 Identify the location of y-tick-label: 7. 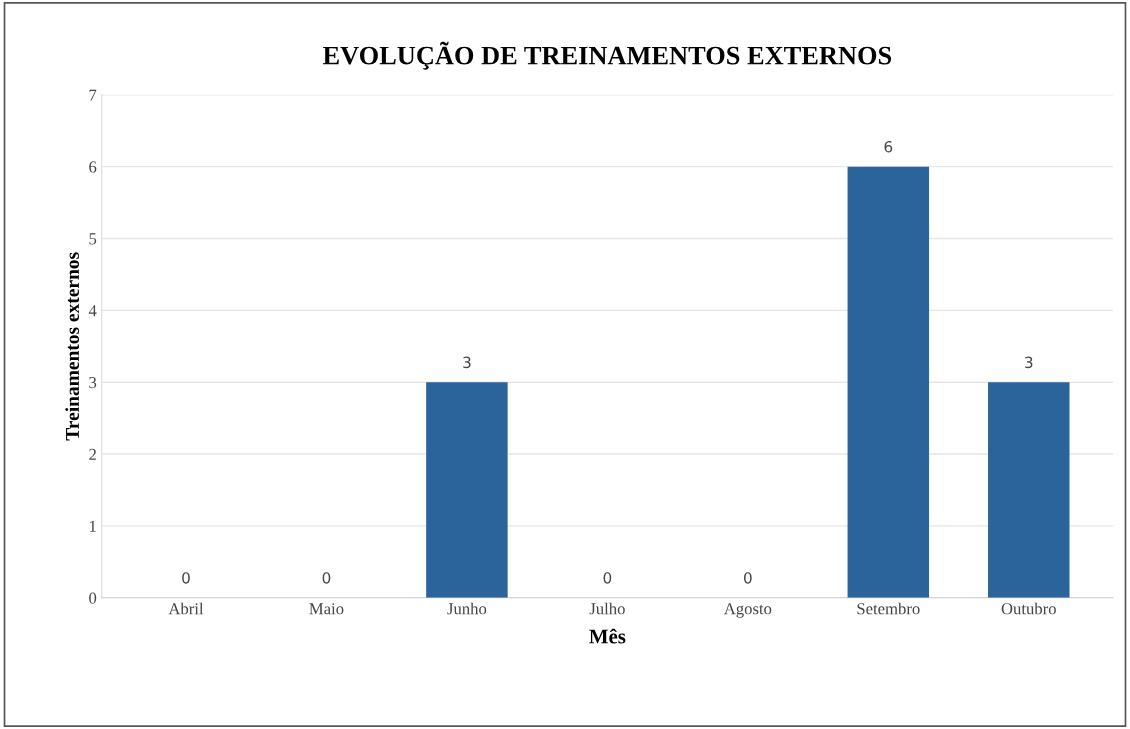
(93, 95).